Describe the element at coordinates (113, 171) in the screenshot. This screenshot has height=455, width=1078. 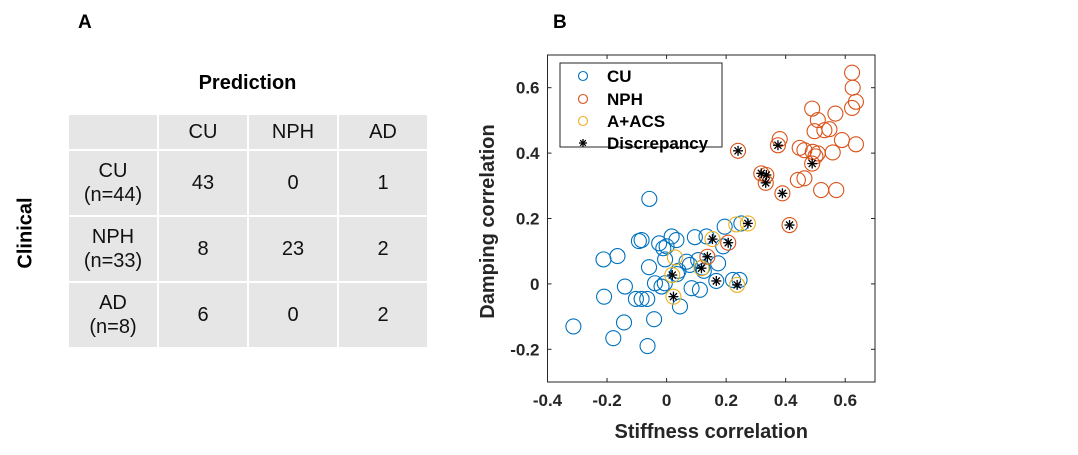
I see `row-label-name: CU` at that location.